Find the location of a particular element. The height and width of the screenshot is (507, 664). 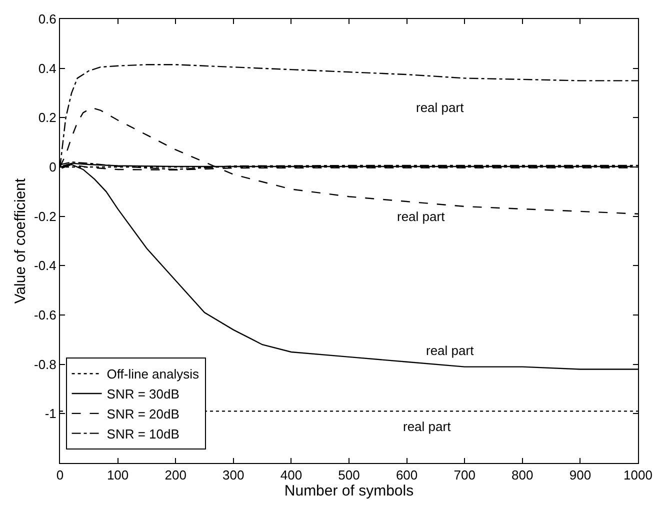

legend-label: SNR = 30dB is located at coordinates (143, 394).